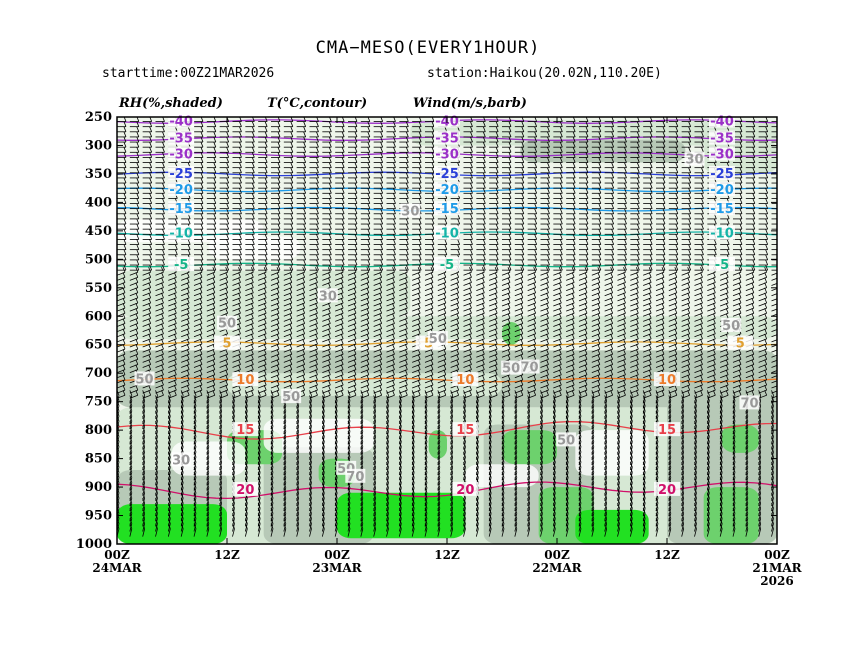 Image resolution: width=856 pixels, height=662 pixels. What do you see at coordinates (172, 524) in the screenshot?
I see `rh-band` at bounding box center [172, 524].